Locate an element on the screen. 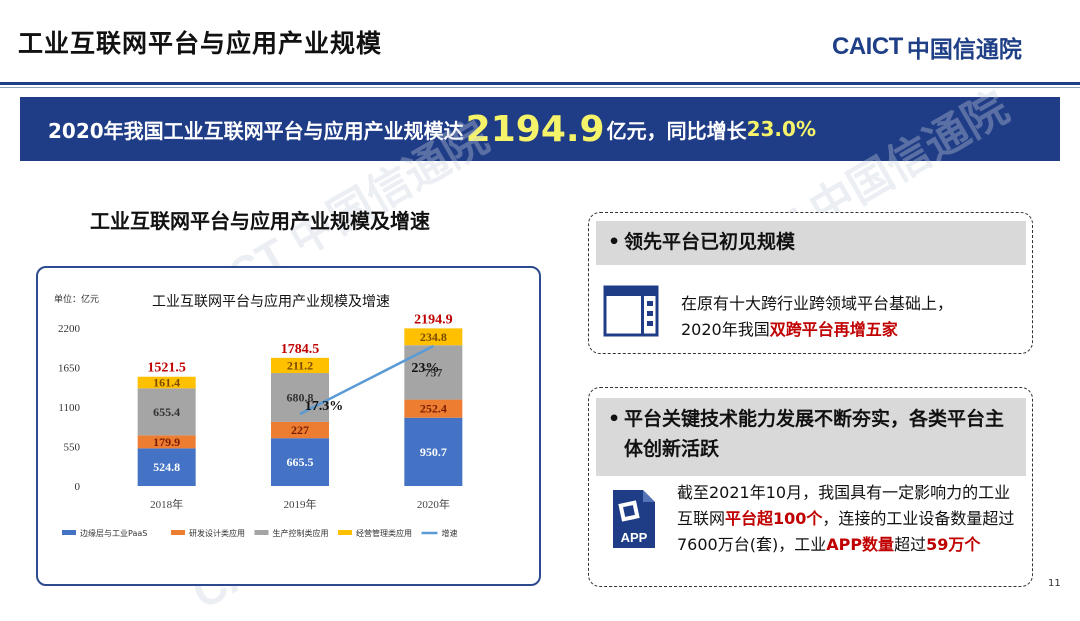 This screenshot has width=1080, height=621. banner-highlight-value: 2194.9 is located at coordinates (535, 129).